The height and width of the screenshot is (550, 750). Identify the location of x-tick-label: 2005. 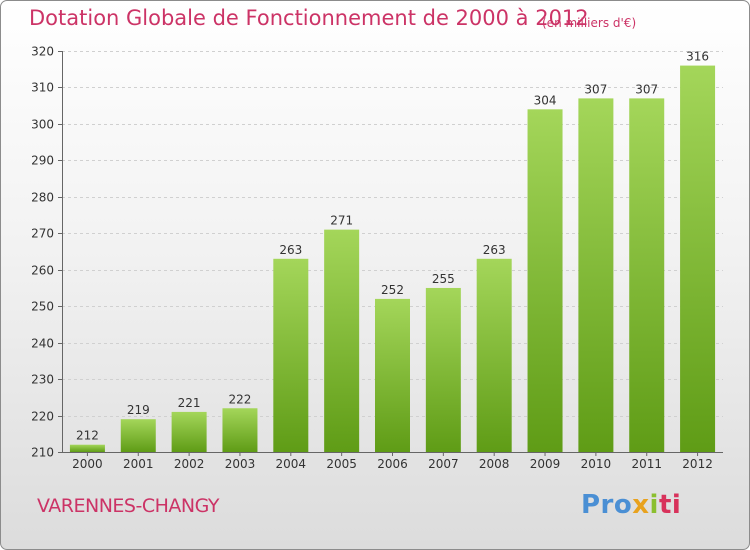
(341, 464).